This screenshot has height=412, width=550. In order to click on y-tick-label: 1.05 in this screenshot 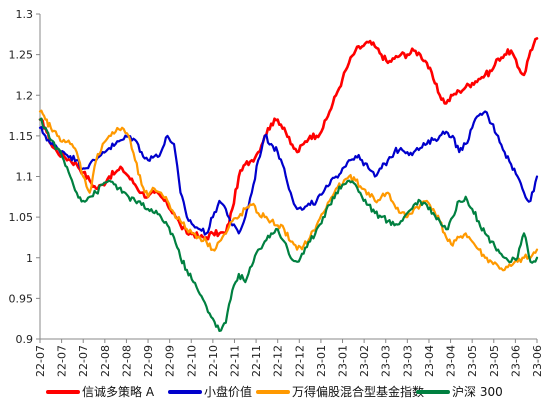, I will do `click(21, 217)`.